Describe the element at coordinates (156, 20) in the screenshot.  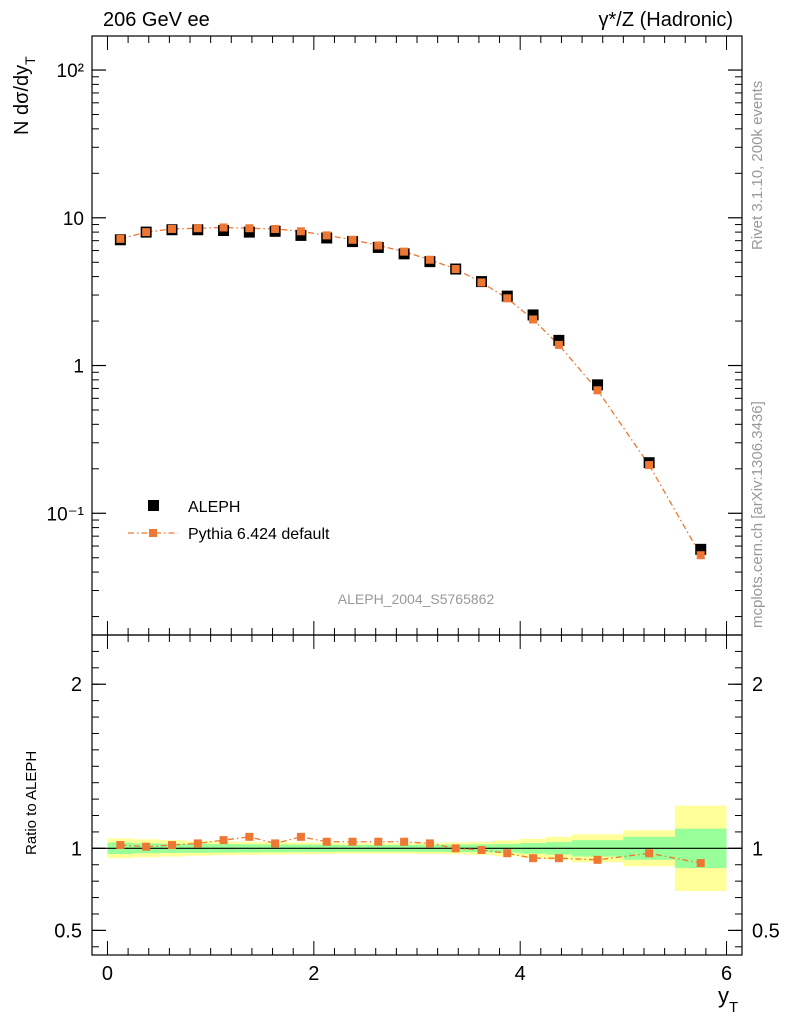
I see `header-left-label: 206 GeV ee` at that location.